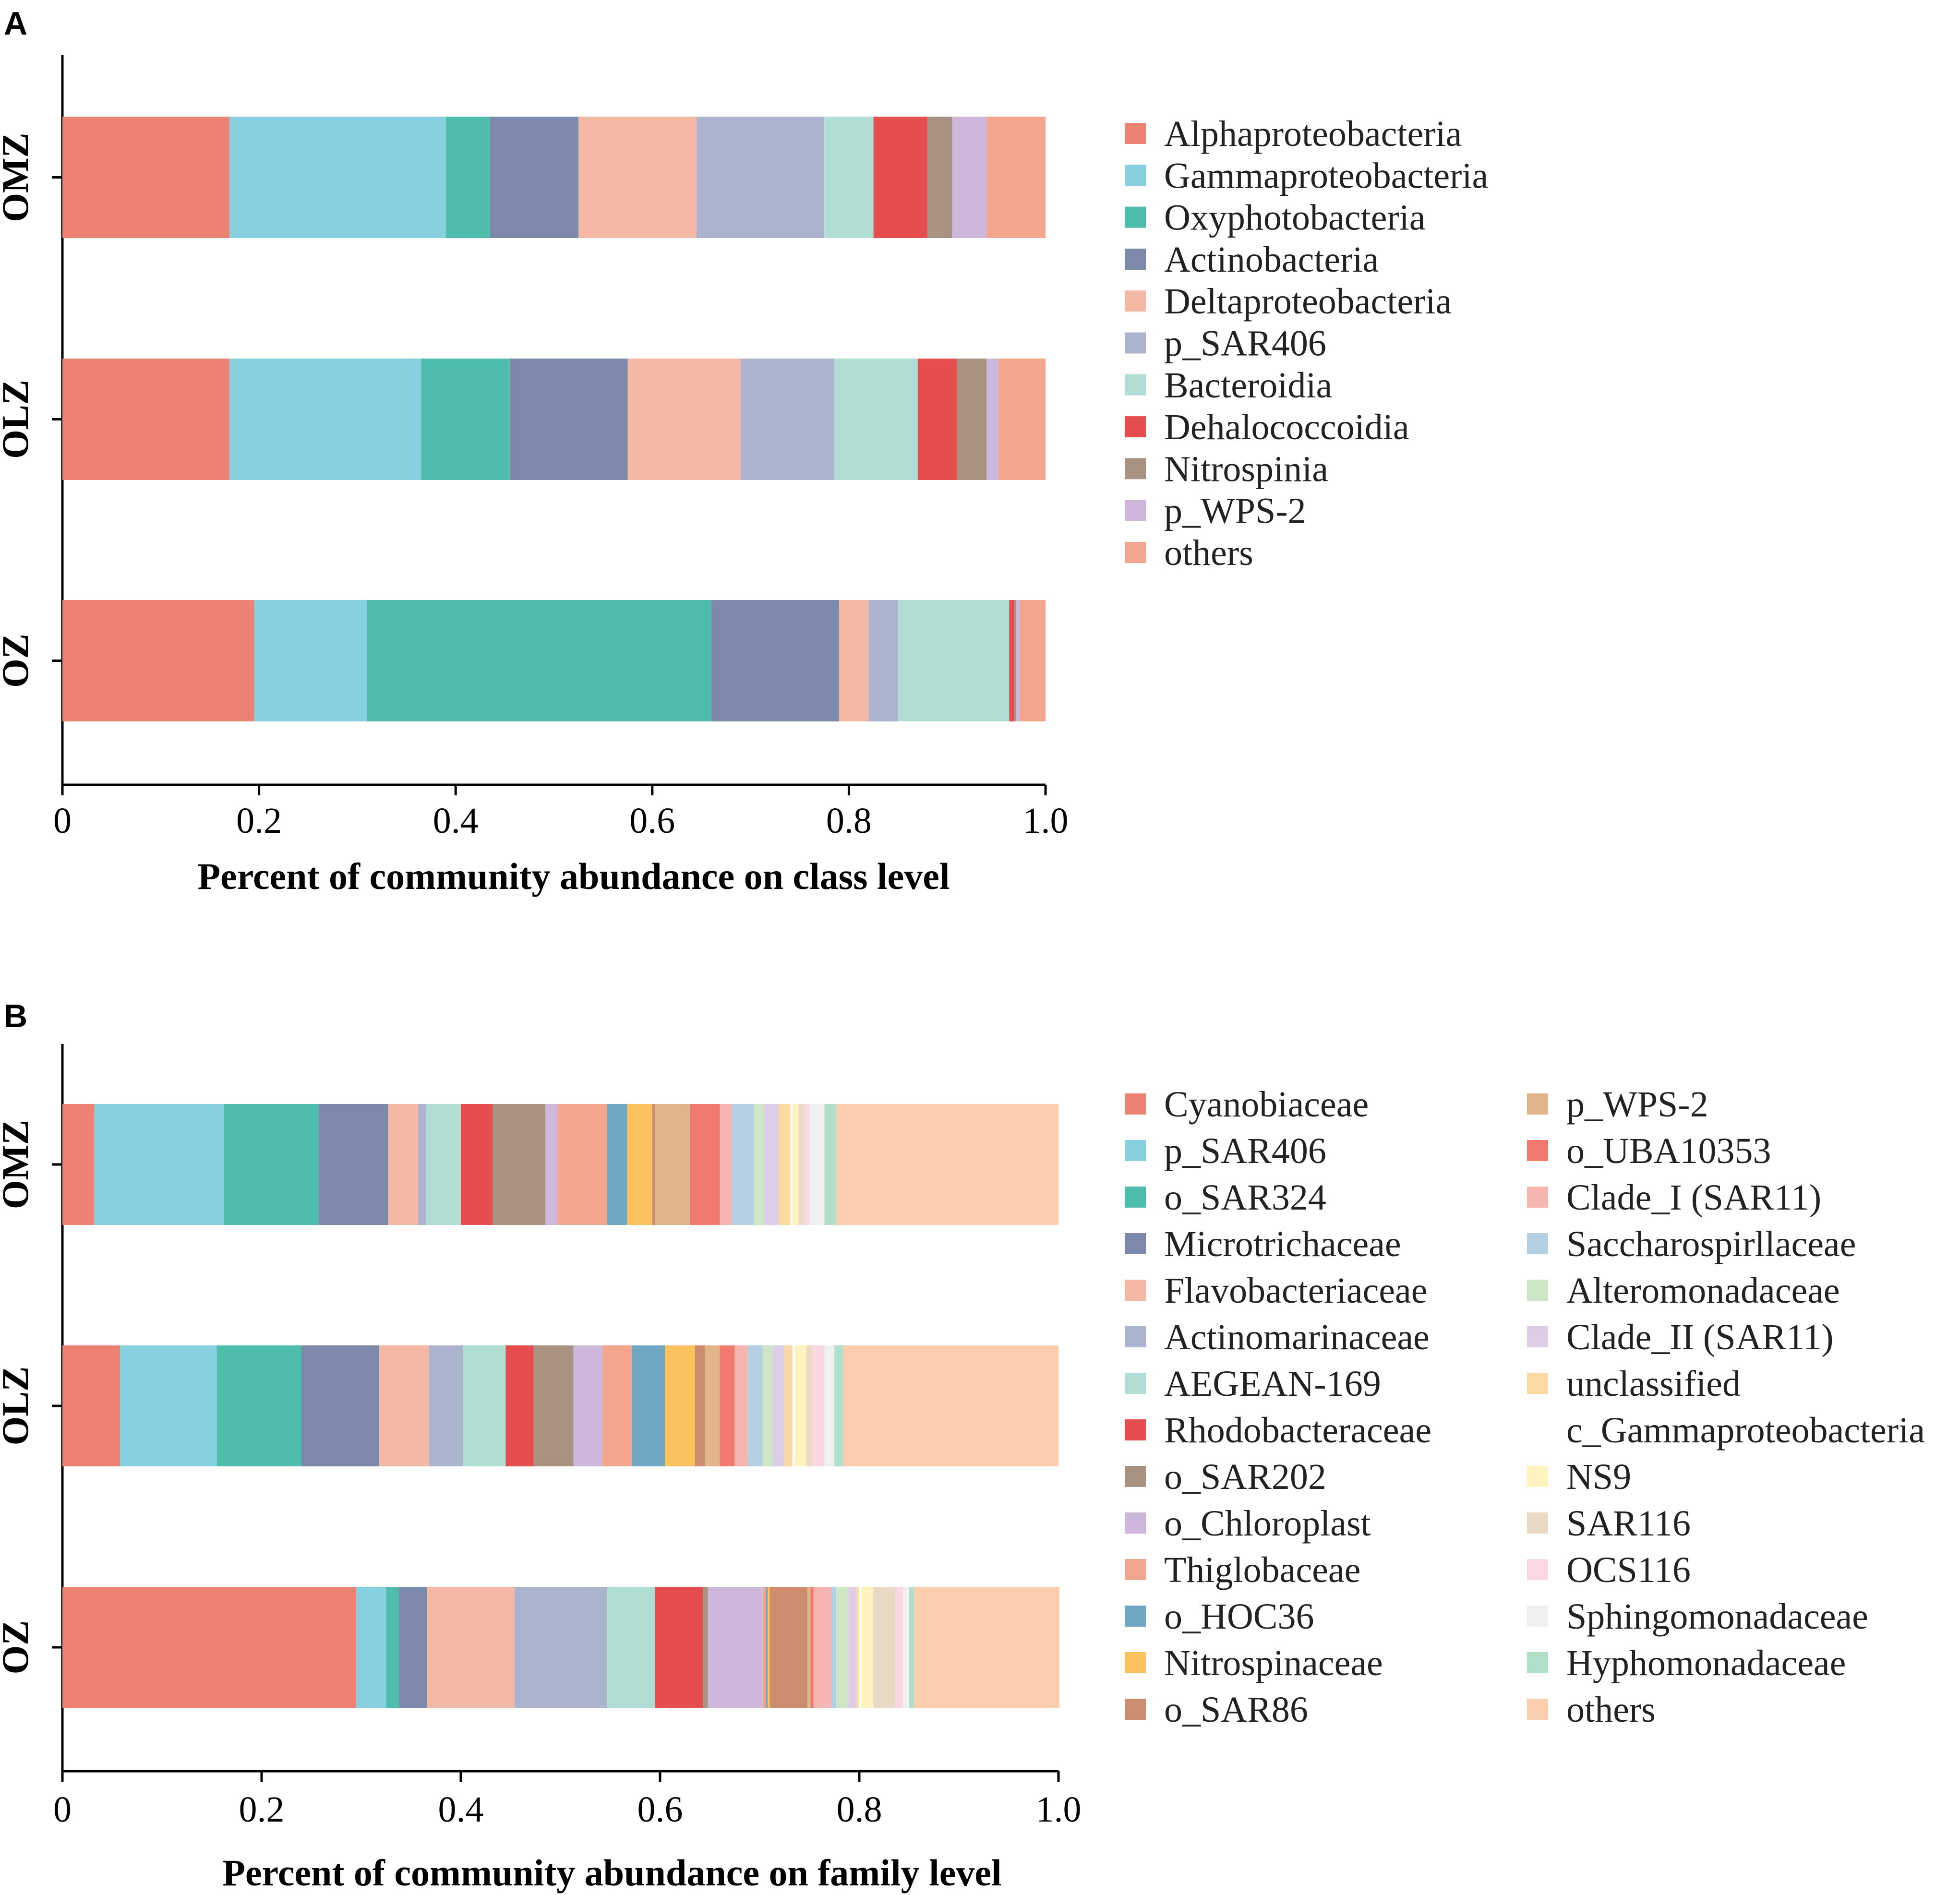  I want to click on panel-b-bar-segment-oz-c-gammaproteobacteria: c_Gammaproteobacteria (OZ): 0.002, so click(860, 1647).